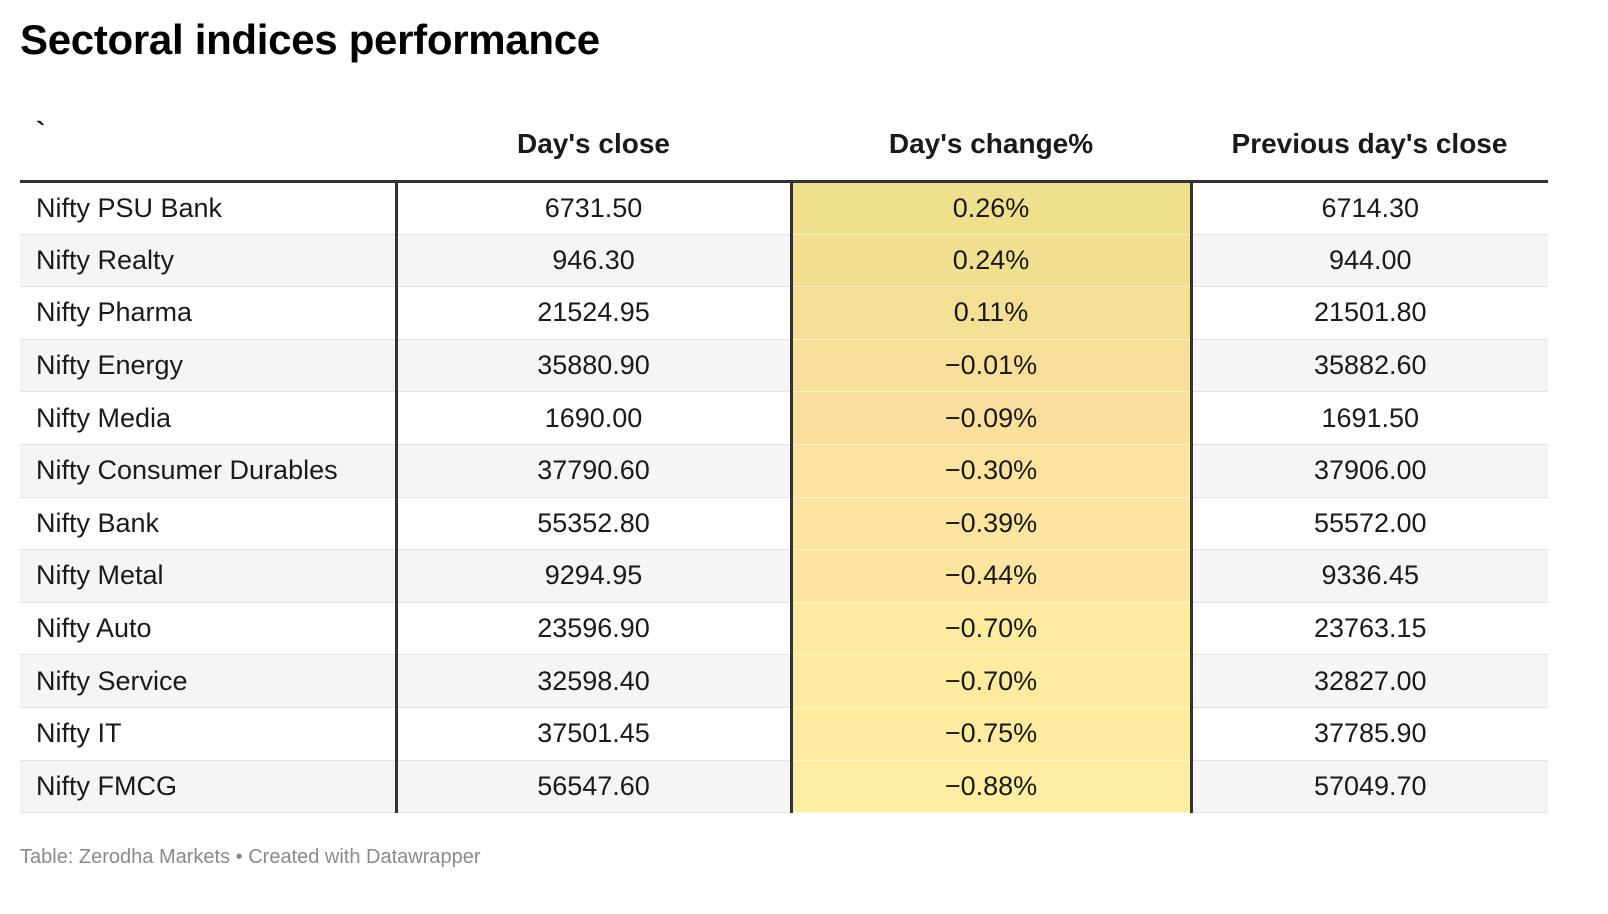 This screenshot has height=914, width=1608. What do you see at coordinates (1369, 418) in the screenshot?
I see `previous-close-cell: 1691.50` at bounding box center [1369, 418].